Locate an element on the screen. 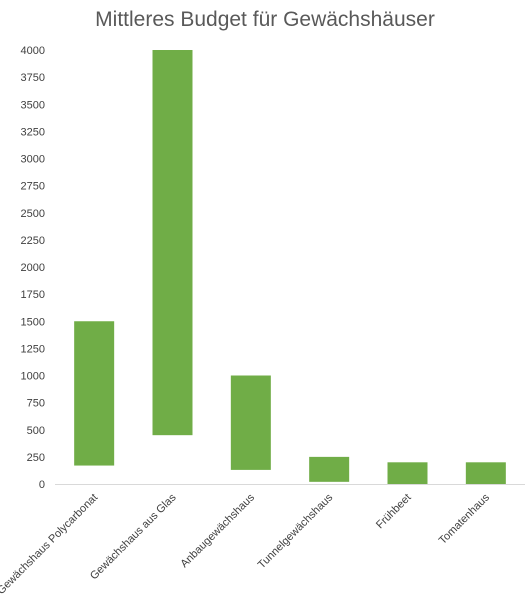  y-tick-label: 500 is located at coordinates (36, 431).